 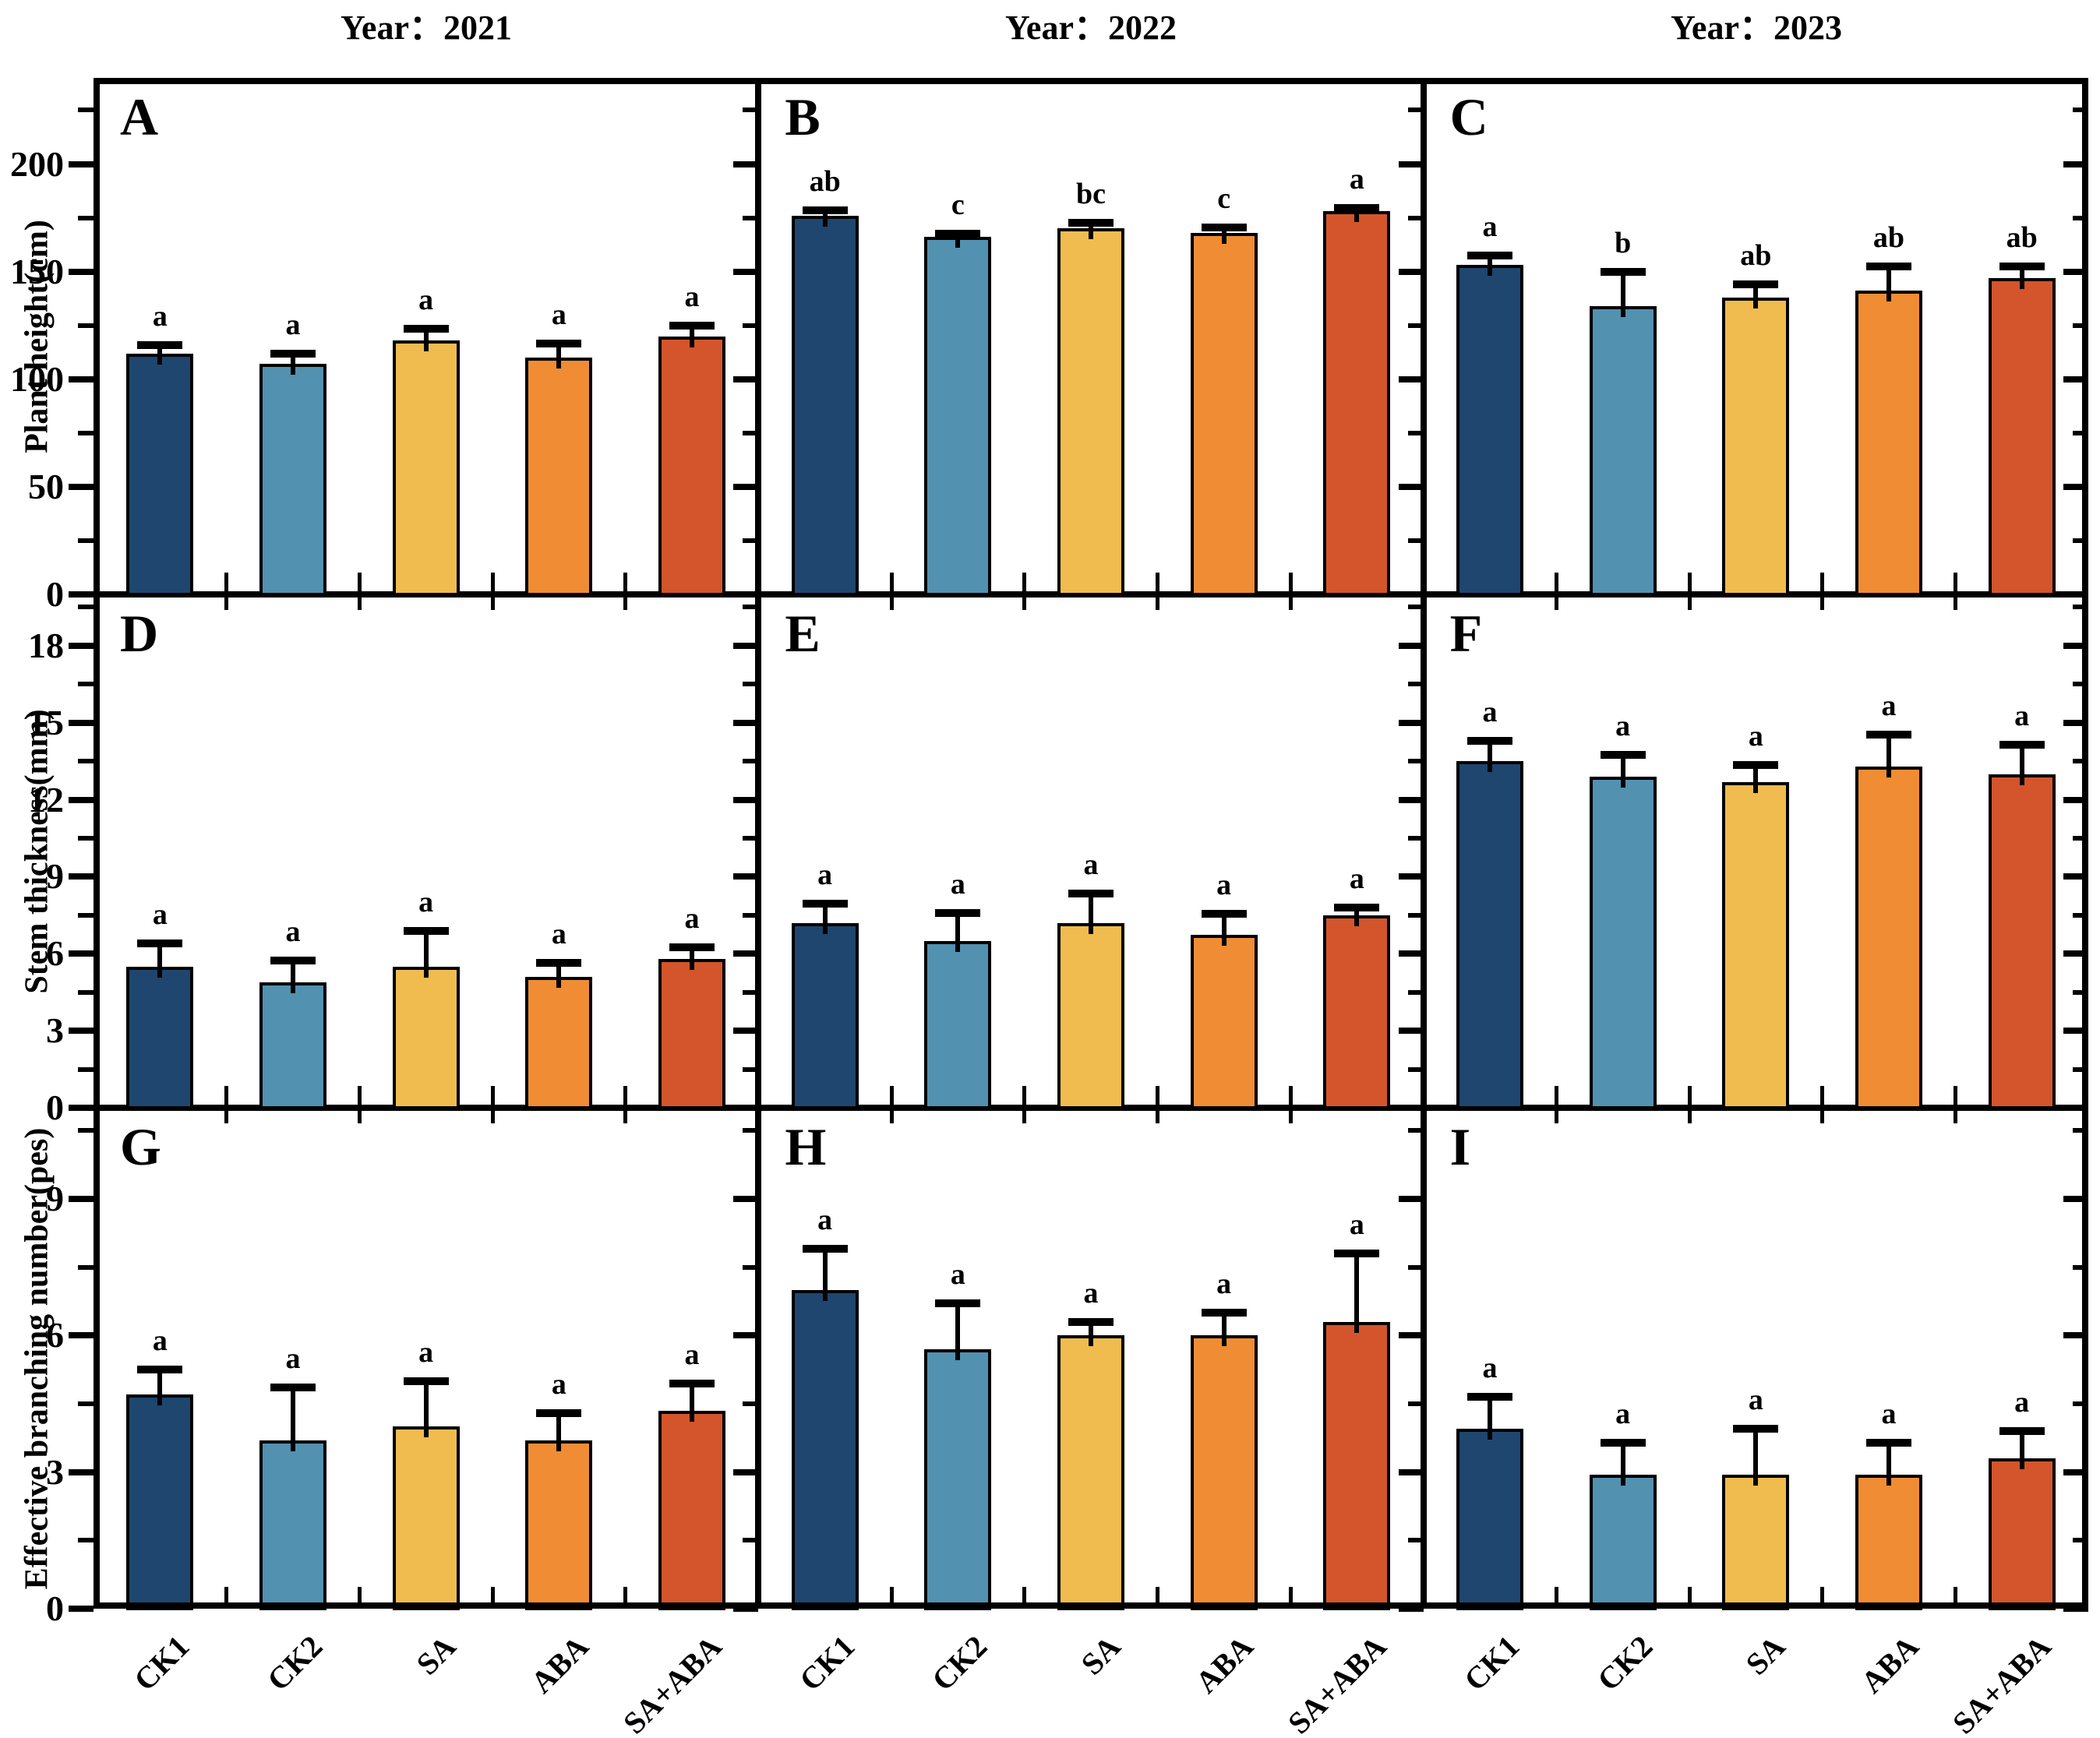 I want to click on y-tick-label: 0, so click(x=55, y=1107).